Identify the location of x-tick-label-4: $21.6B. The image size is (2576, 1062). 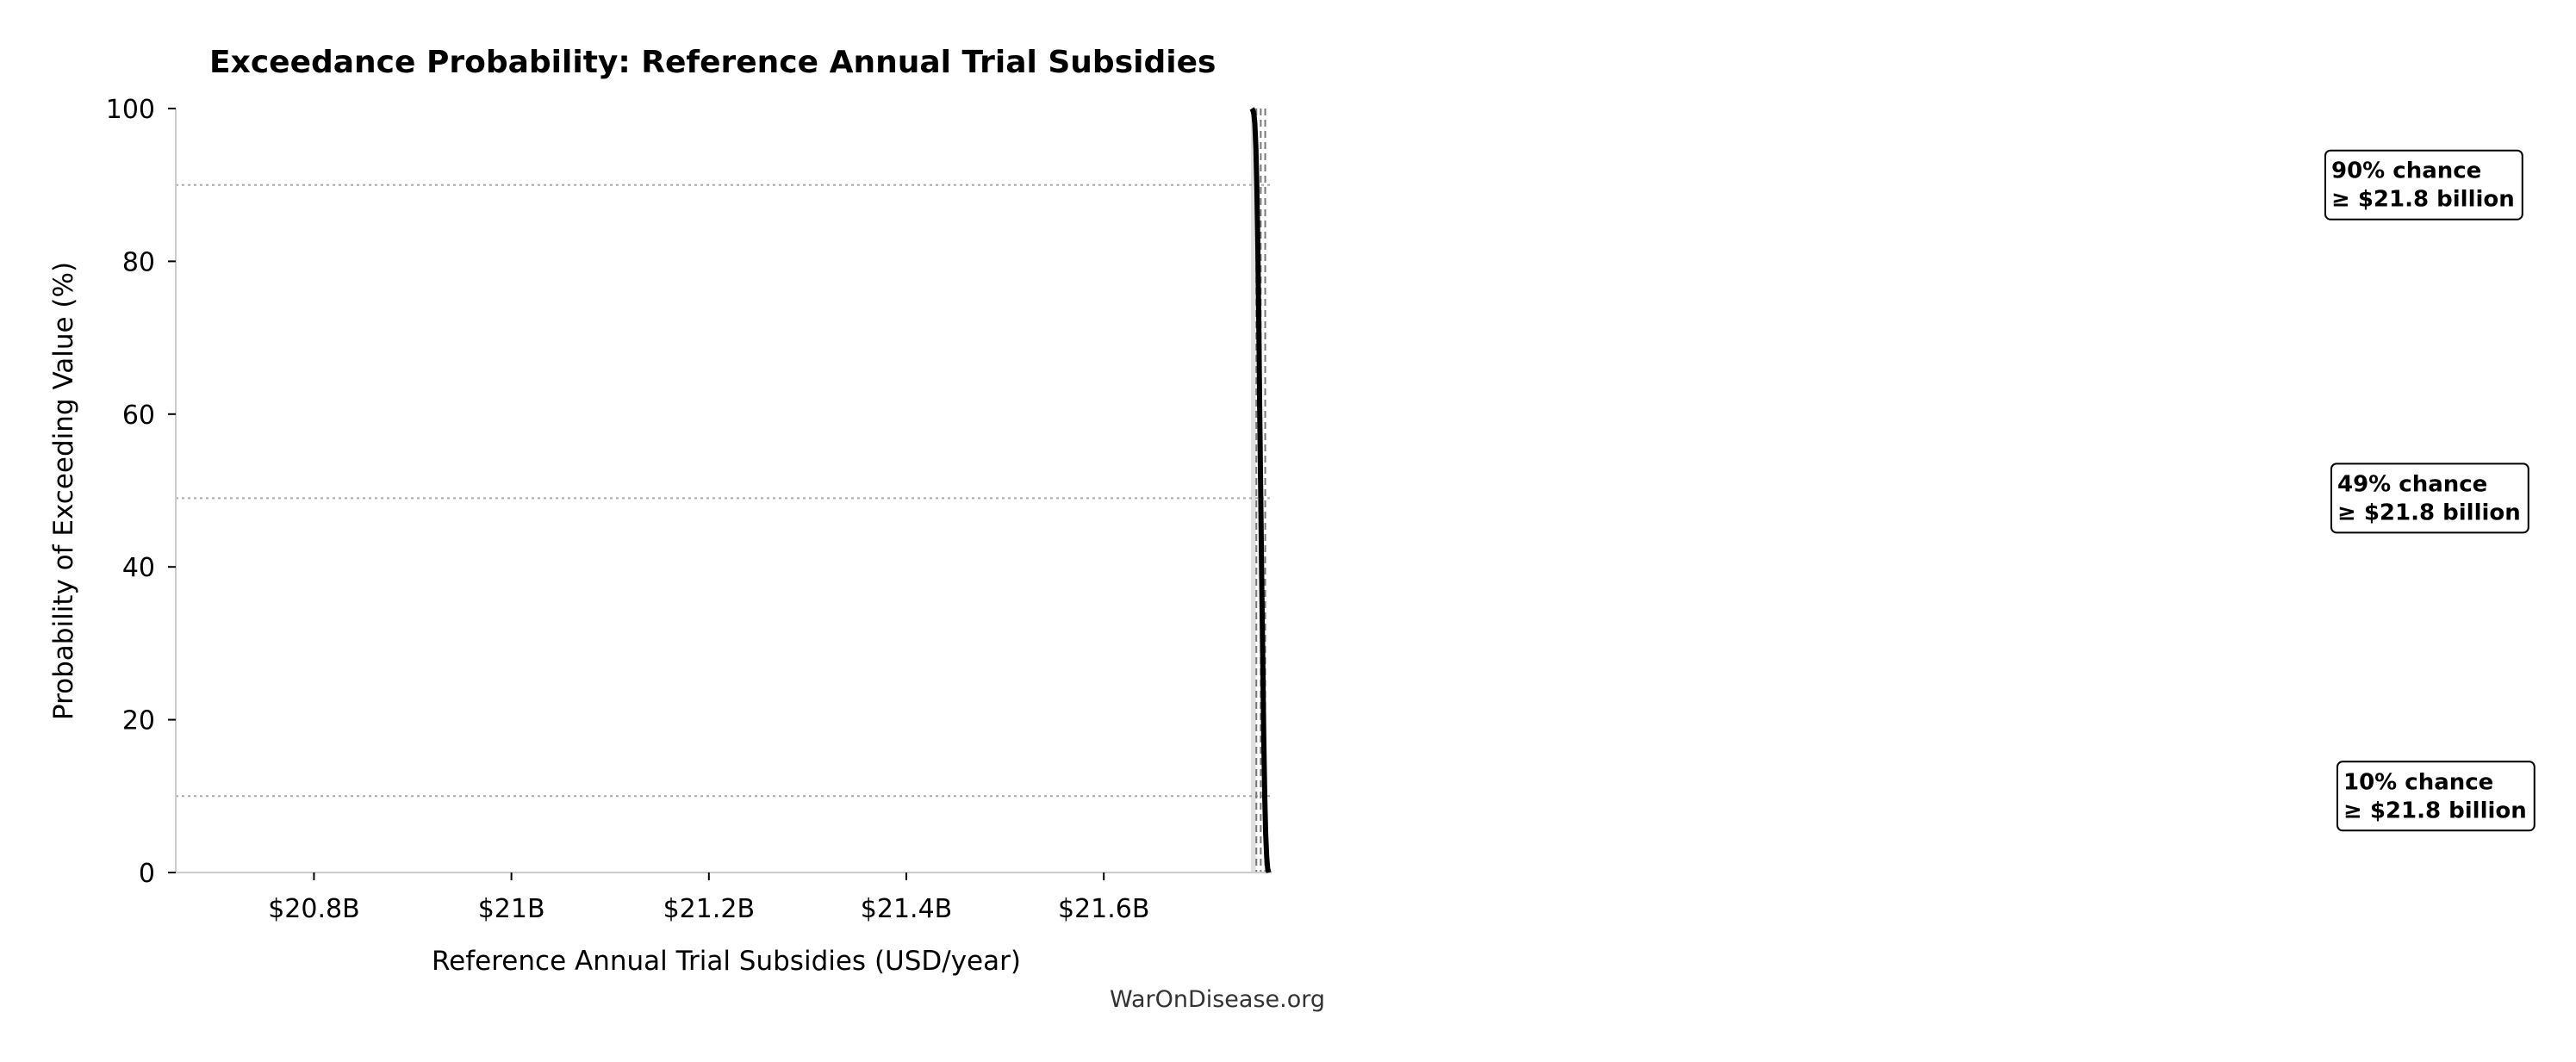
(1104, 909).